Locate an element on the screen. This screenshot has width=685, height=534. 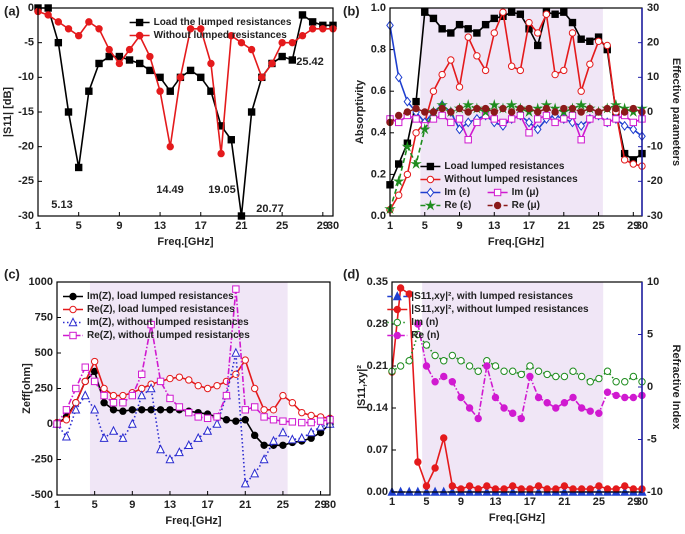
panel-label: (c) is located at coordinates (12, 273).